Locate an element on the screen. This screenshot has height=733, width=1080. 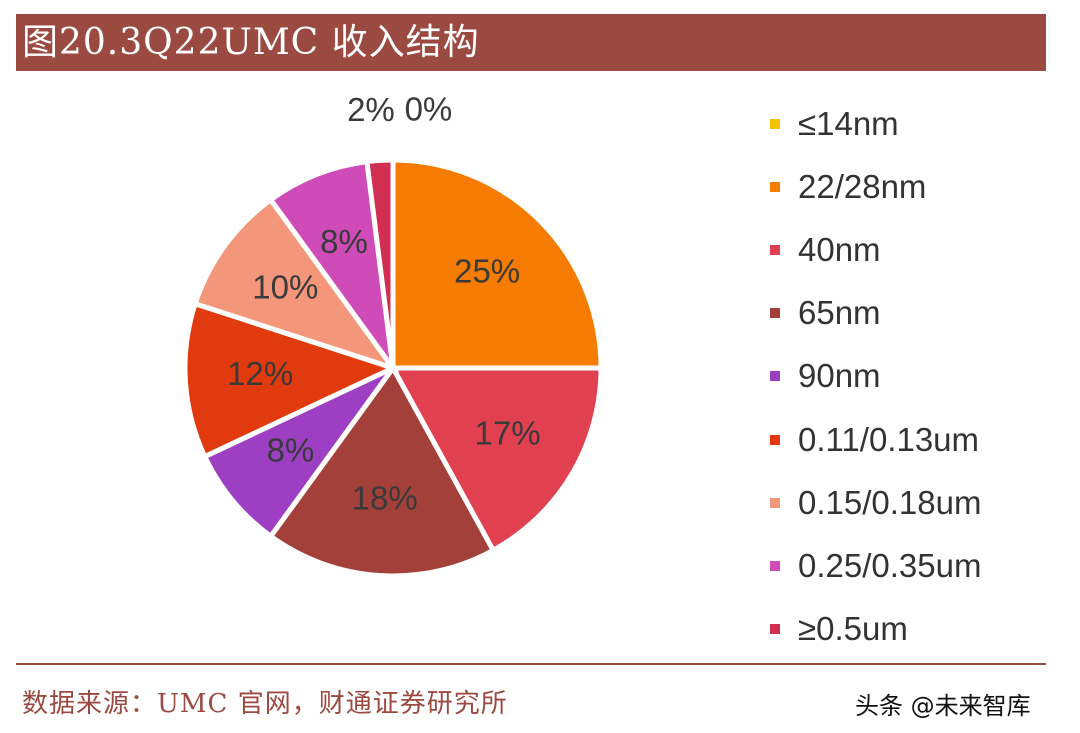
legend-item-0-25-0-35um: 0.25/0.35um is located at coordinates (875, 565).